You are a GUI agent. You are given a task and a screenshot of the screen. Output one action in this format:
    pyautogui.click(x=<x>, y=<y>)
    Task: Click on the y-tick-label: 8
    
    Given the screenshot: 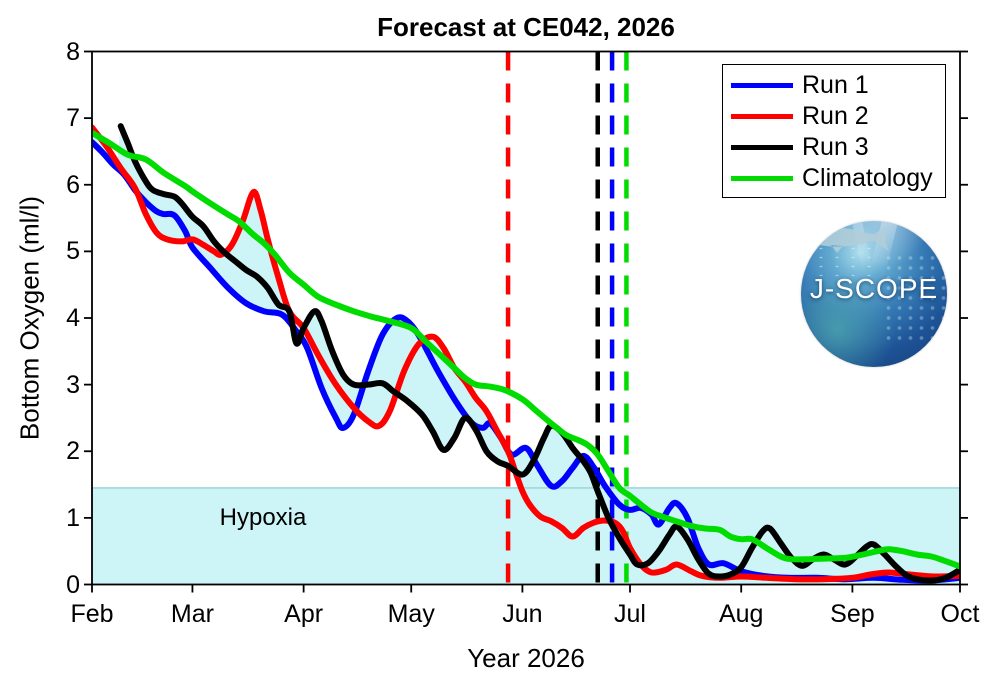 What is the action you would take?
    pyautogui.click(x=73, y=51)
    